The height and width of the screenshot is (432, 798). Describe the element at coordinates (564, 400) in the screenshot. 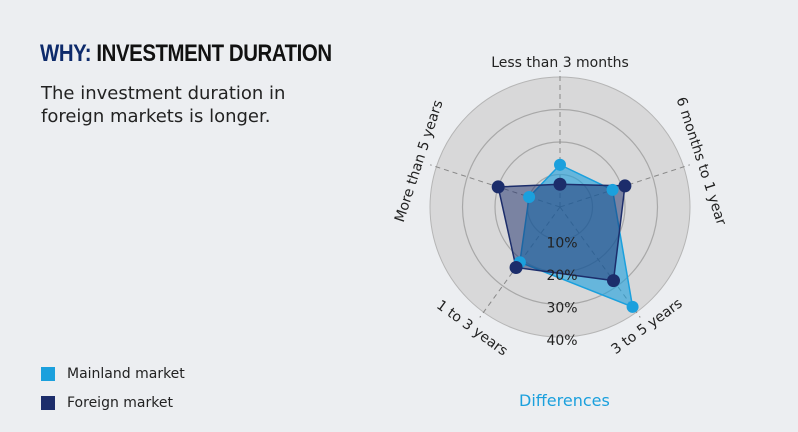

I see `differences-link: Differences` at that location.